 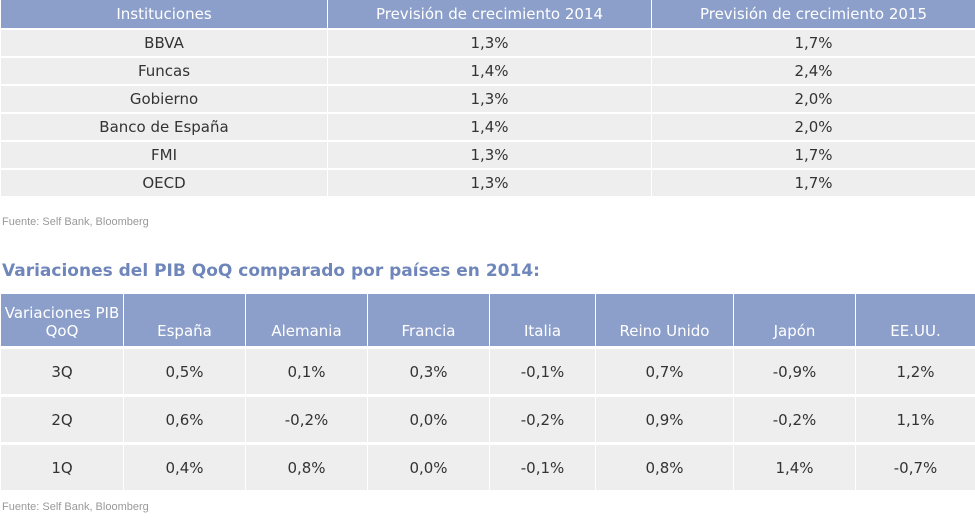 What do you see at coordinates (306, 321) in the screenshot?
I see `column-header: Alemania` at bounding box center [306, 321].